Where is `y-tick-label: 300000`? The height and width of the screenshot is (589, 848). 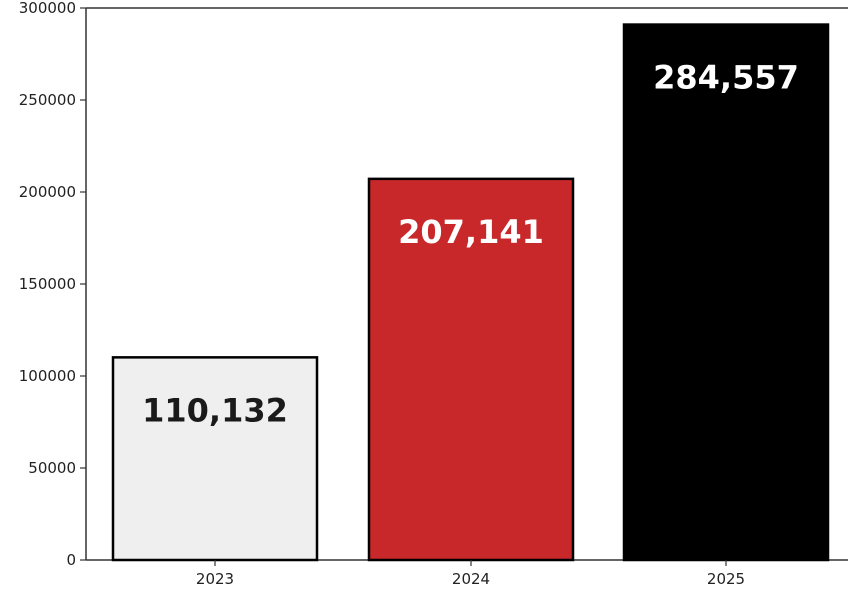 y-tick-label: 300000 is located at coordinates (47, 8).